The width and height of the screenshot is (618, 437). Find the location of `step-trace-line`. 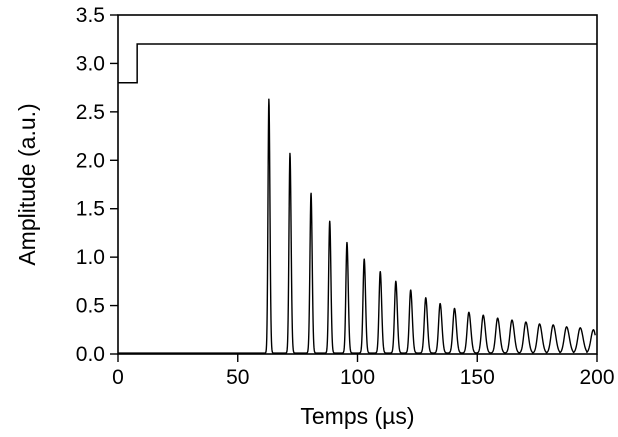

step-trace-line is located at coordinates (357, 63).